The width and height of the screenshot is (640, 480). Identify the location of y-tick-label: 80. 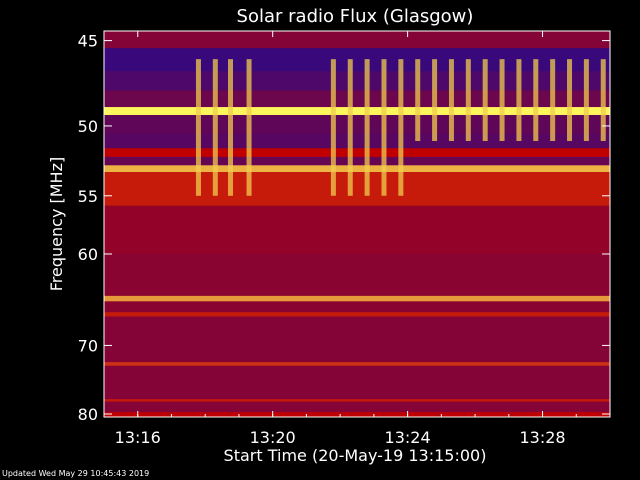
(88, 414).